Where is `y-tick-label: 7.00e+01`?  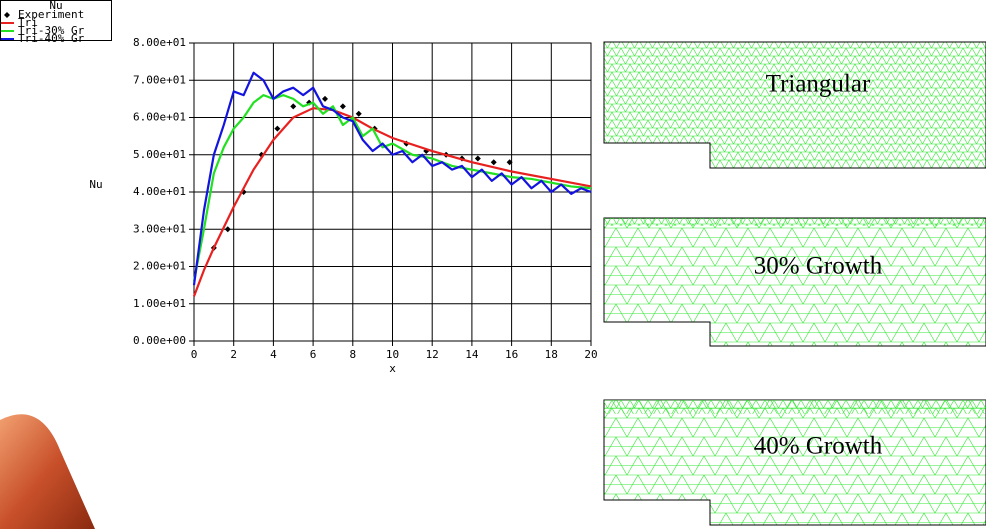 y-tick-label: 7.00e+01 is located at coordinates (159, 79).